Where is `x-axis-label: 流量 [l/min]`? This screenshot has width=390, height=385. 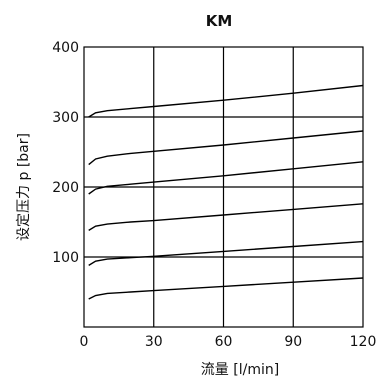
x-axis-label: 流量 [l/min] is located at coordinates (240, 370).